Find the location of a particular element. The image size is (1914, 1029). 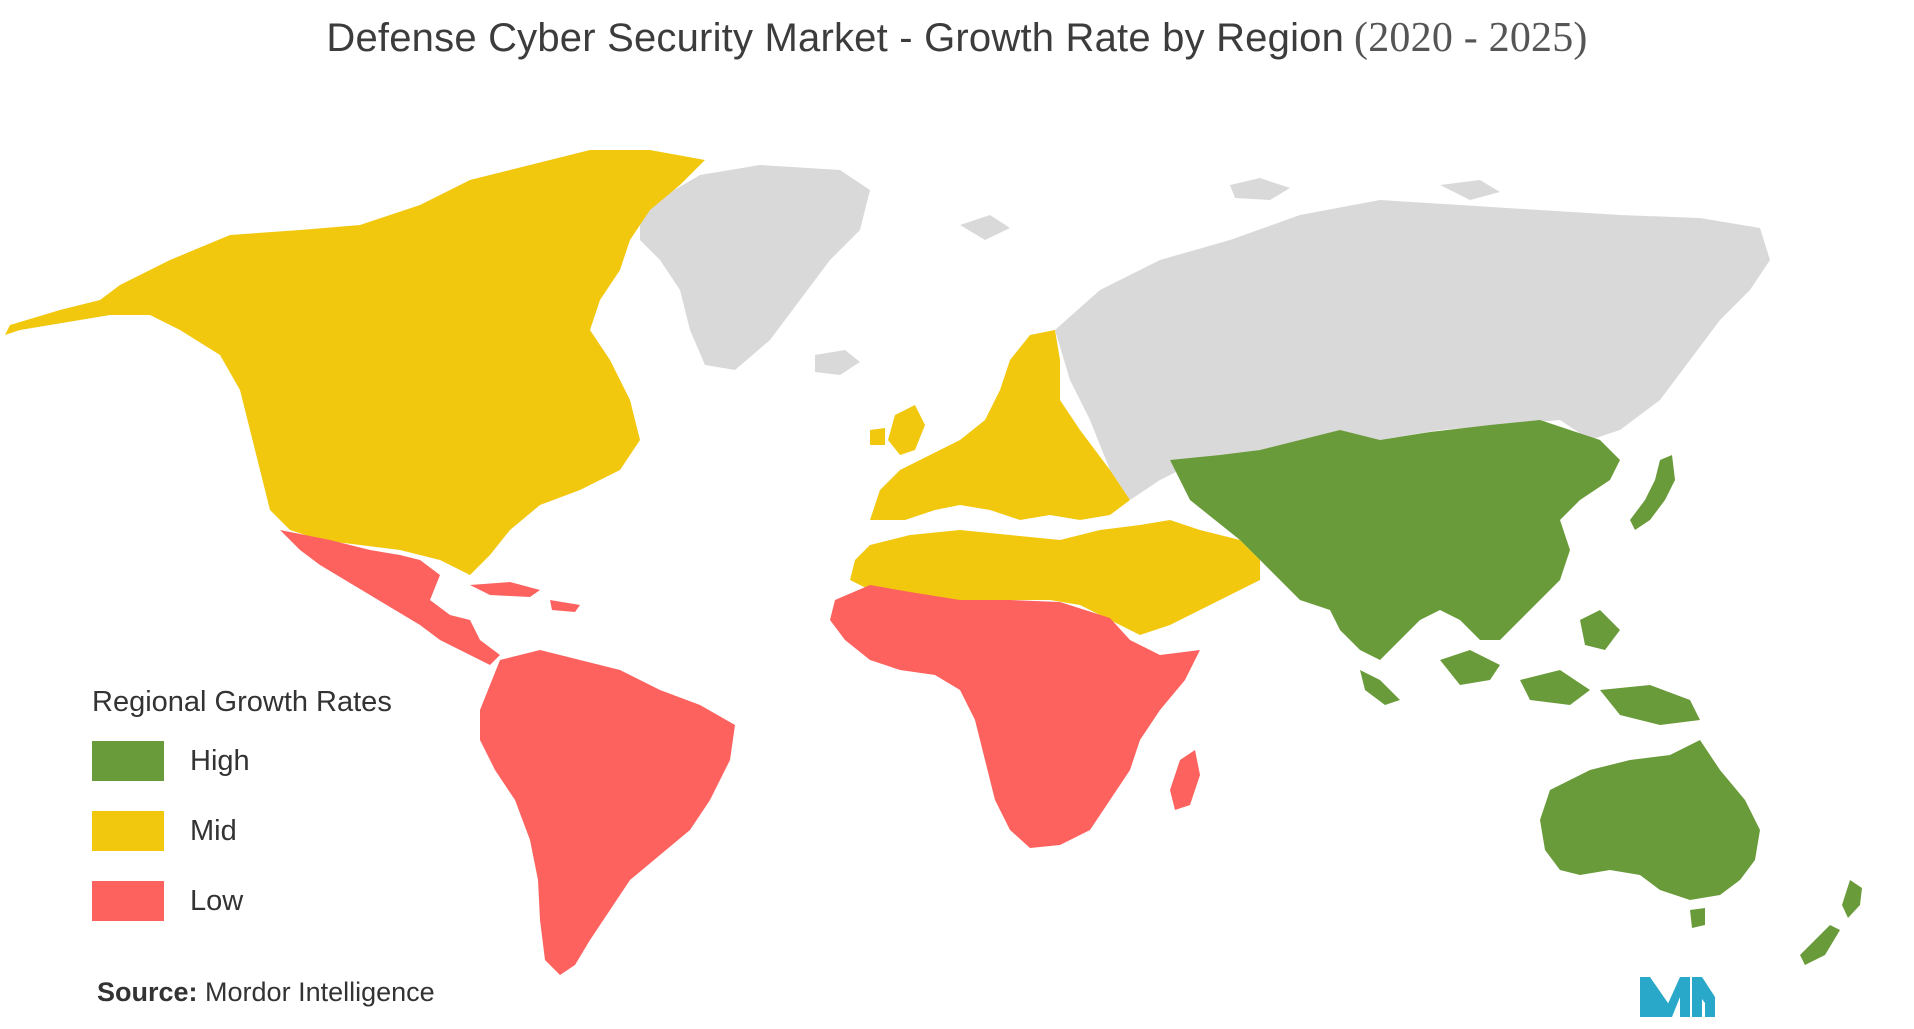

region-greenland is located at coordinates (755, 267).